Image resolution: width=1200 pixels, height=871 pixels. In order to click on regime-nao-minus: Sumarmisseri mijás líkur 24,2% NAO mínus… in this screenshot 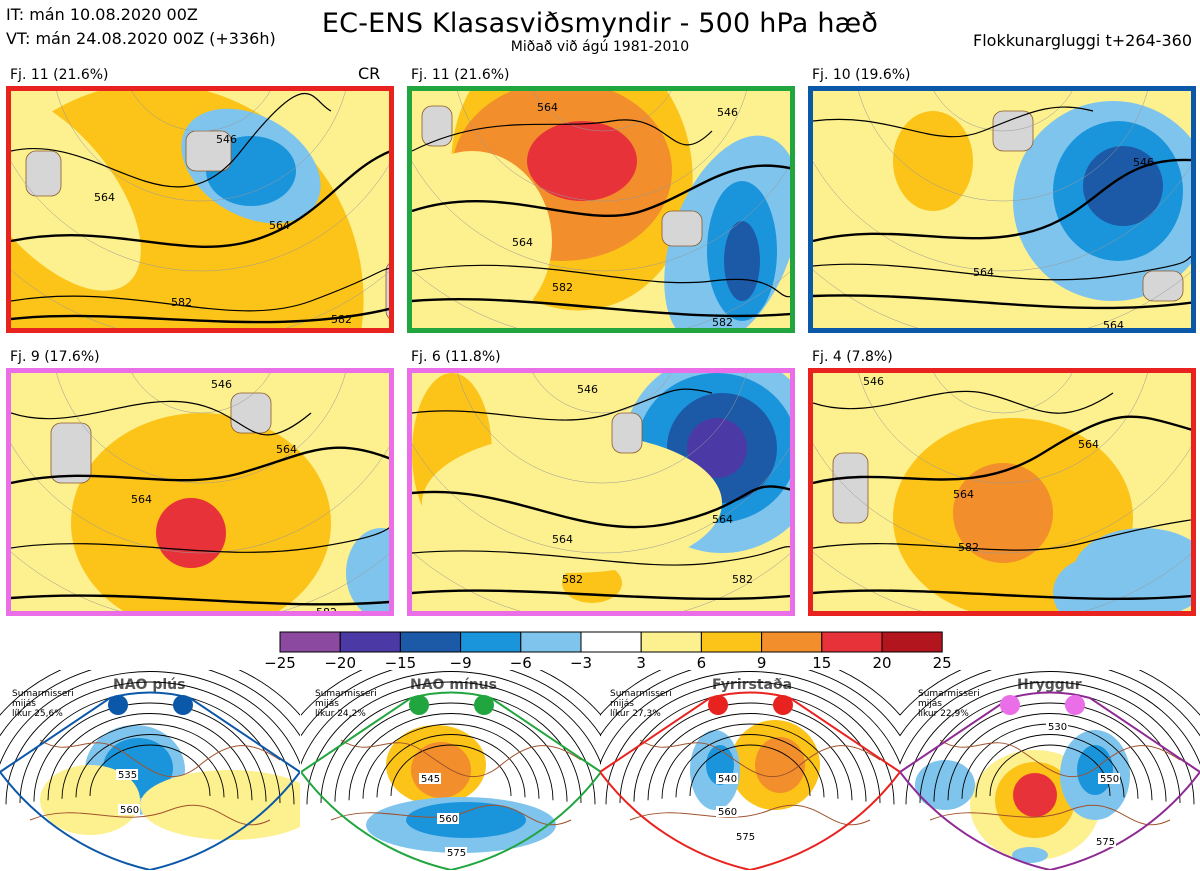, I will do `click(451, 770)`.